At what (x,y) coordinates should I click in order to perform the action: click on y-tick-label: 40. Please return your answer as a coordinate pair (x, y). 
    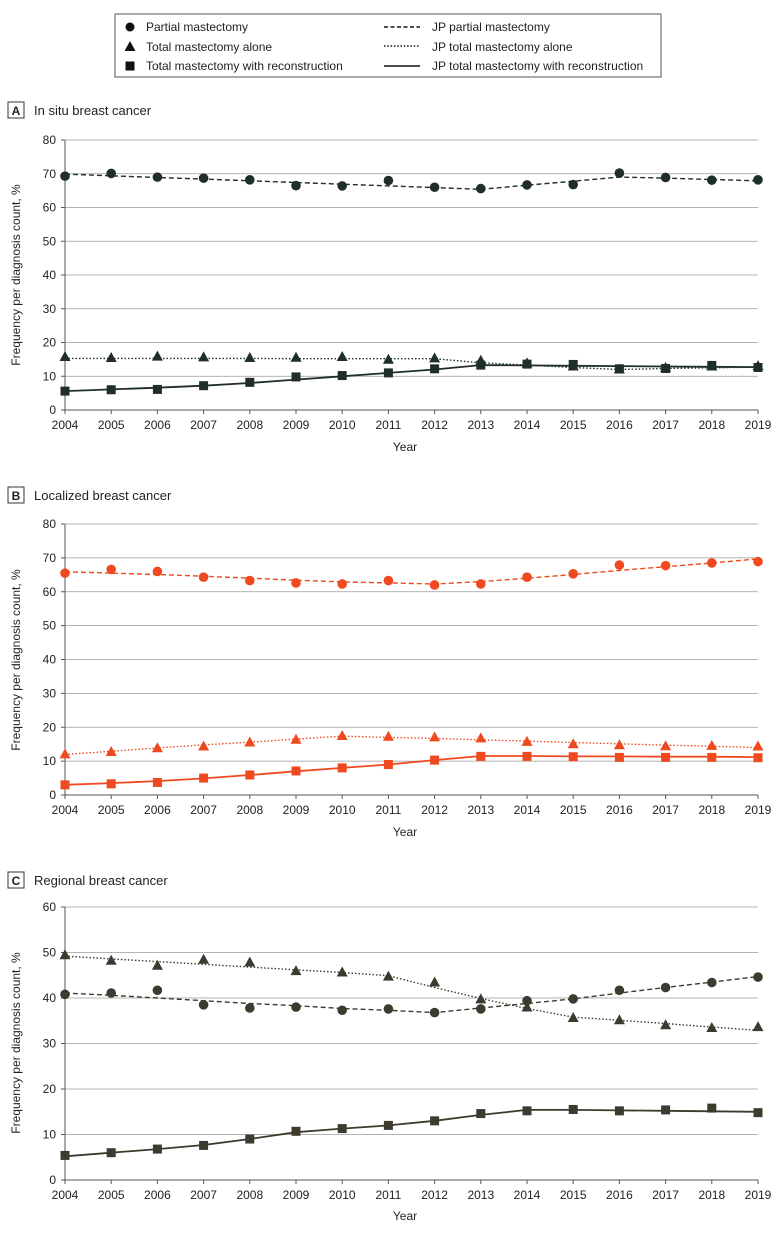
    Looking at the image, I should click on (50, 275).